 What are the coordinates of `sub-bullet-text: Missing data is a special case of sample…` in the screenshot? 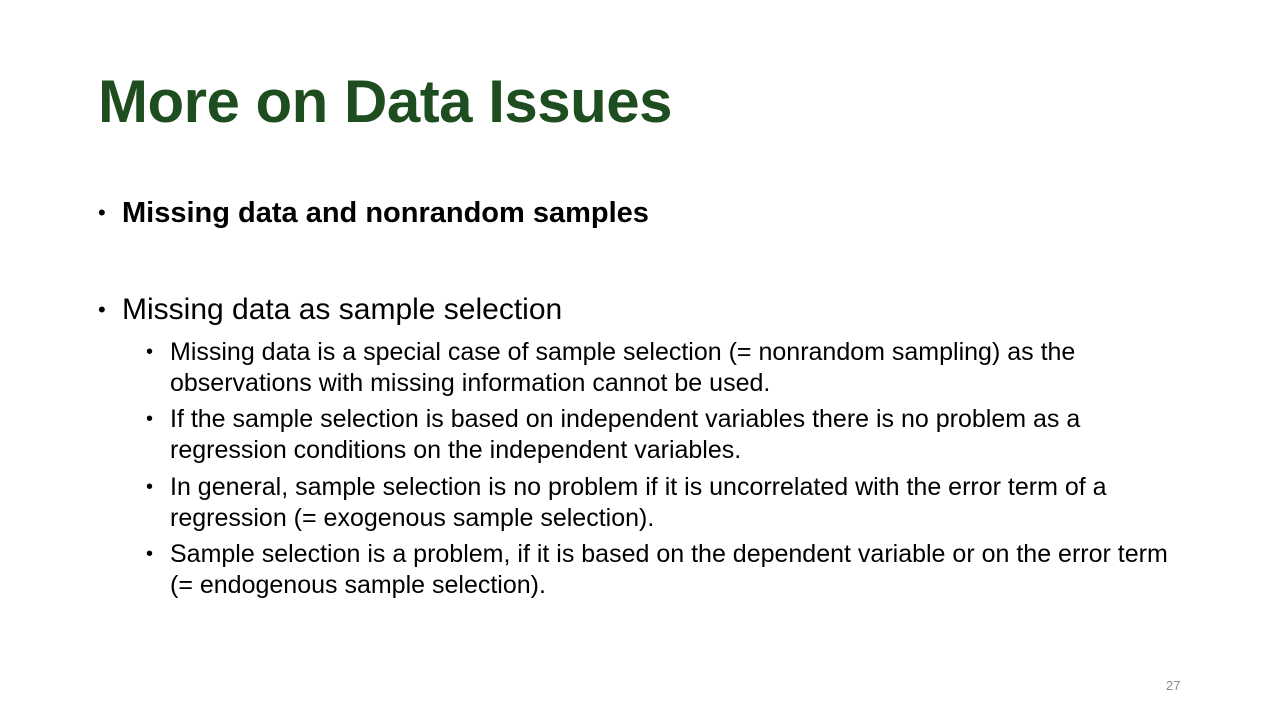 It's located at (623, 367).